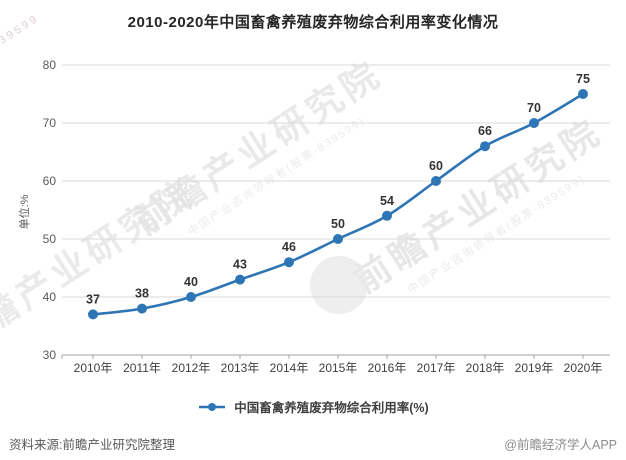 This screenshot has width=626, height=460. I want to click on y-axis-tick-label: 50, so click(50, 239).